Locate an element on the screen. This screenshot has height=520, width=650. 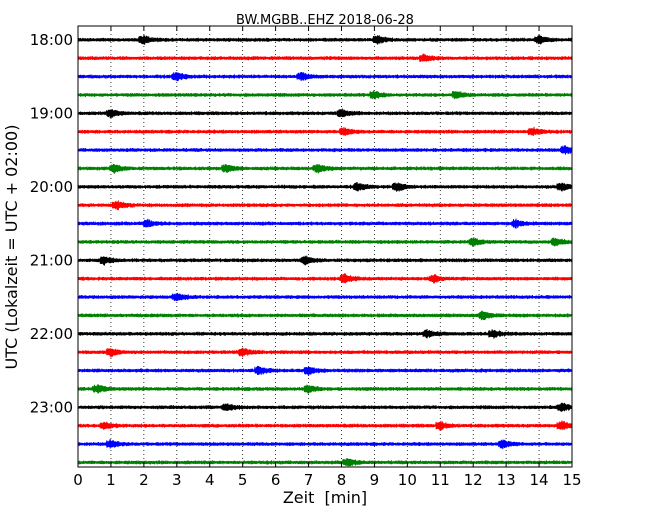
x-tick-label: 9 is located at coordinates (375, 480).